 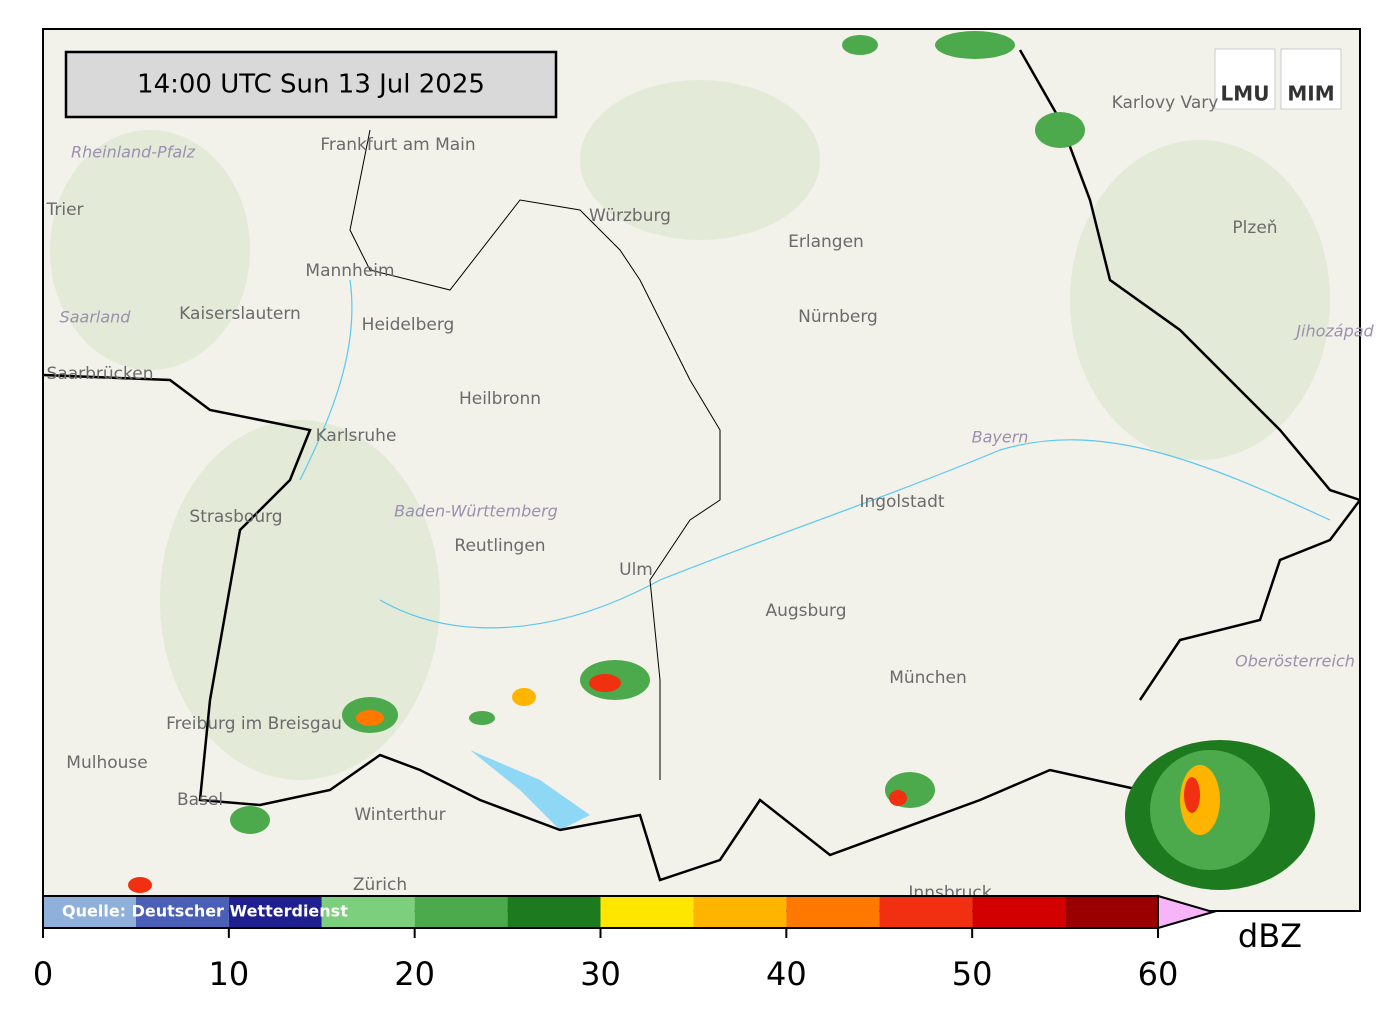 I want to click on place-label: Jihozápad, so click(x=1333, y=331).